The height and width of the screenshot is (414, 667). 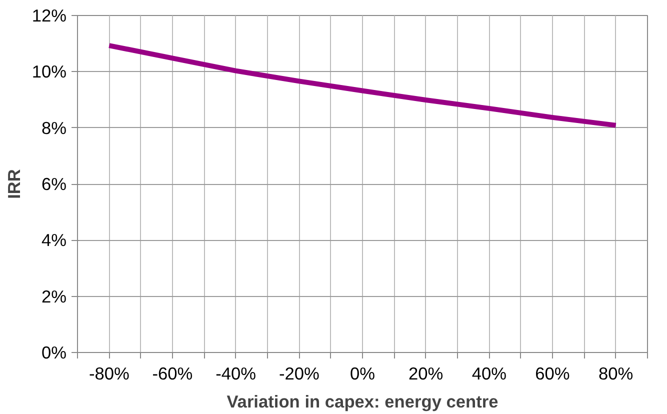 What do you see at coordinates (489, 374) in the screenshot?
I see `x-tick-label: 40%` at bounding box center [489, 374].